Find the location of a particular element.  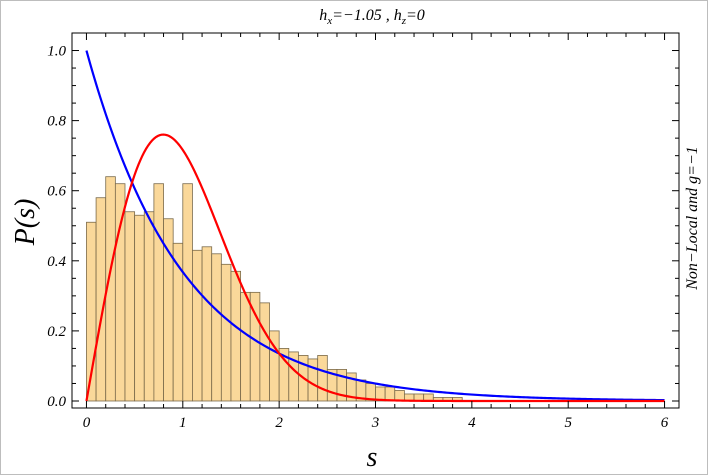

chart-title: hx=−1.05 , hz=0 is located at coordinates (372, 17).